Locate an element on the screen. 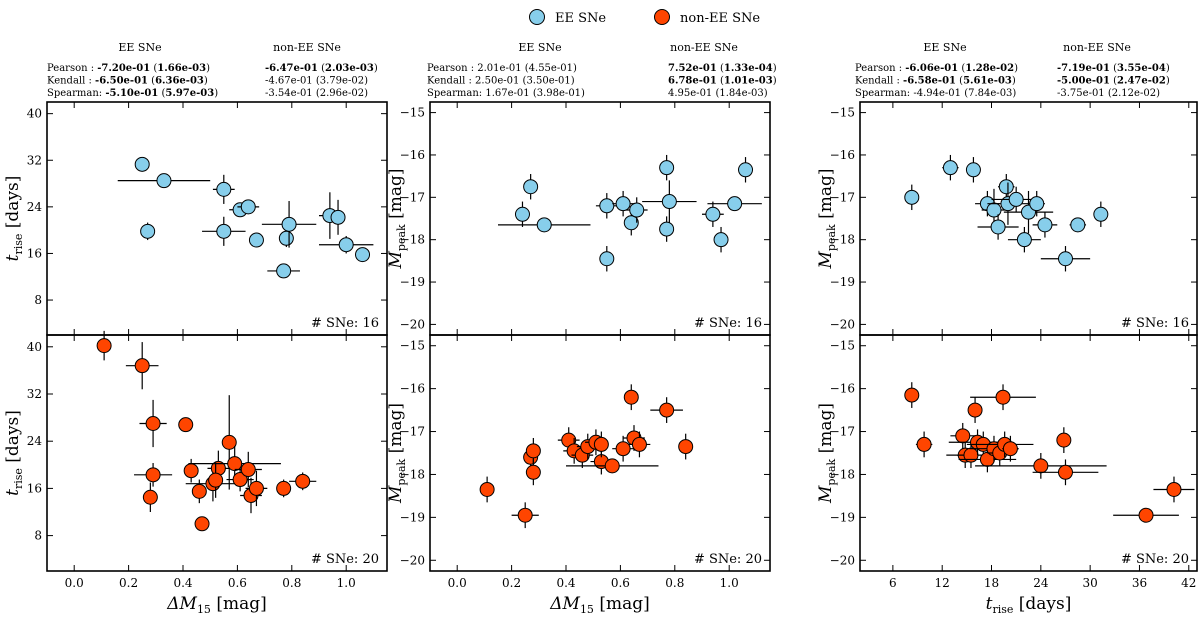 The width and height of the screenshot is (1200, 617). panel-top-middle: −15 −16 −17 −18 −19 −20 # SNe: 16 Mpeak [mag] is located at coordinates (578, 218).